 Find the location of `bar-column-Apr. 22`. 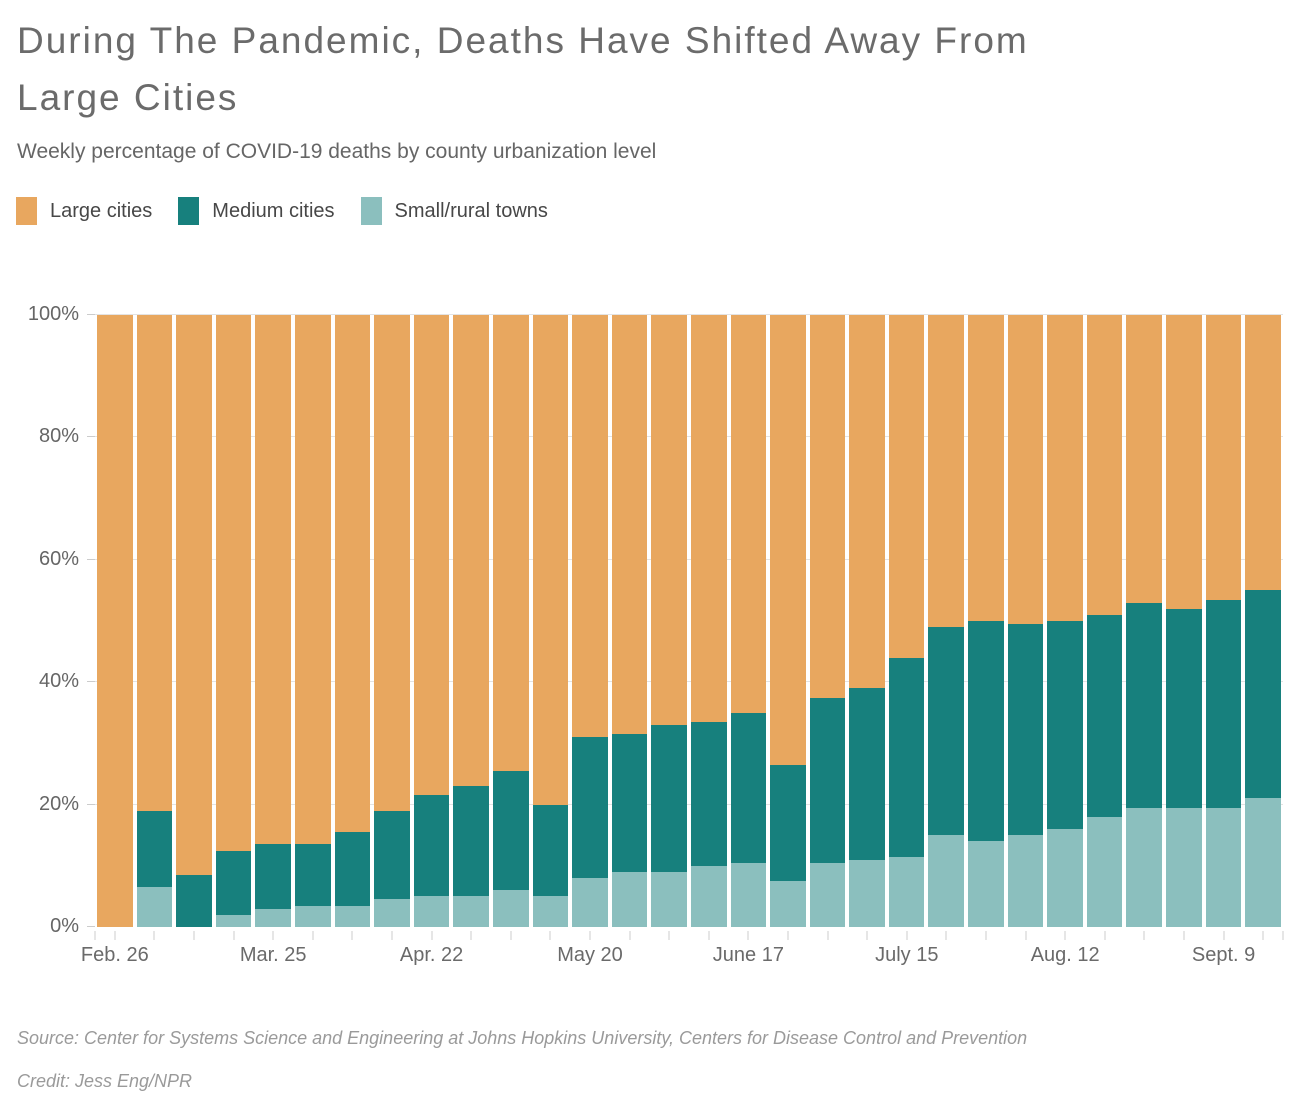

bar-column-Apr. 22 is located at coordinates (432, 621).